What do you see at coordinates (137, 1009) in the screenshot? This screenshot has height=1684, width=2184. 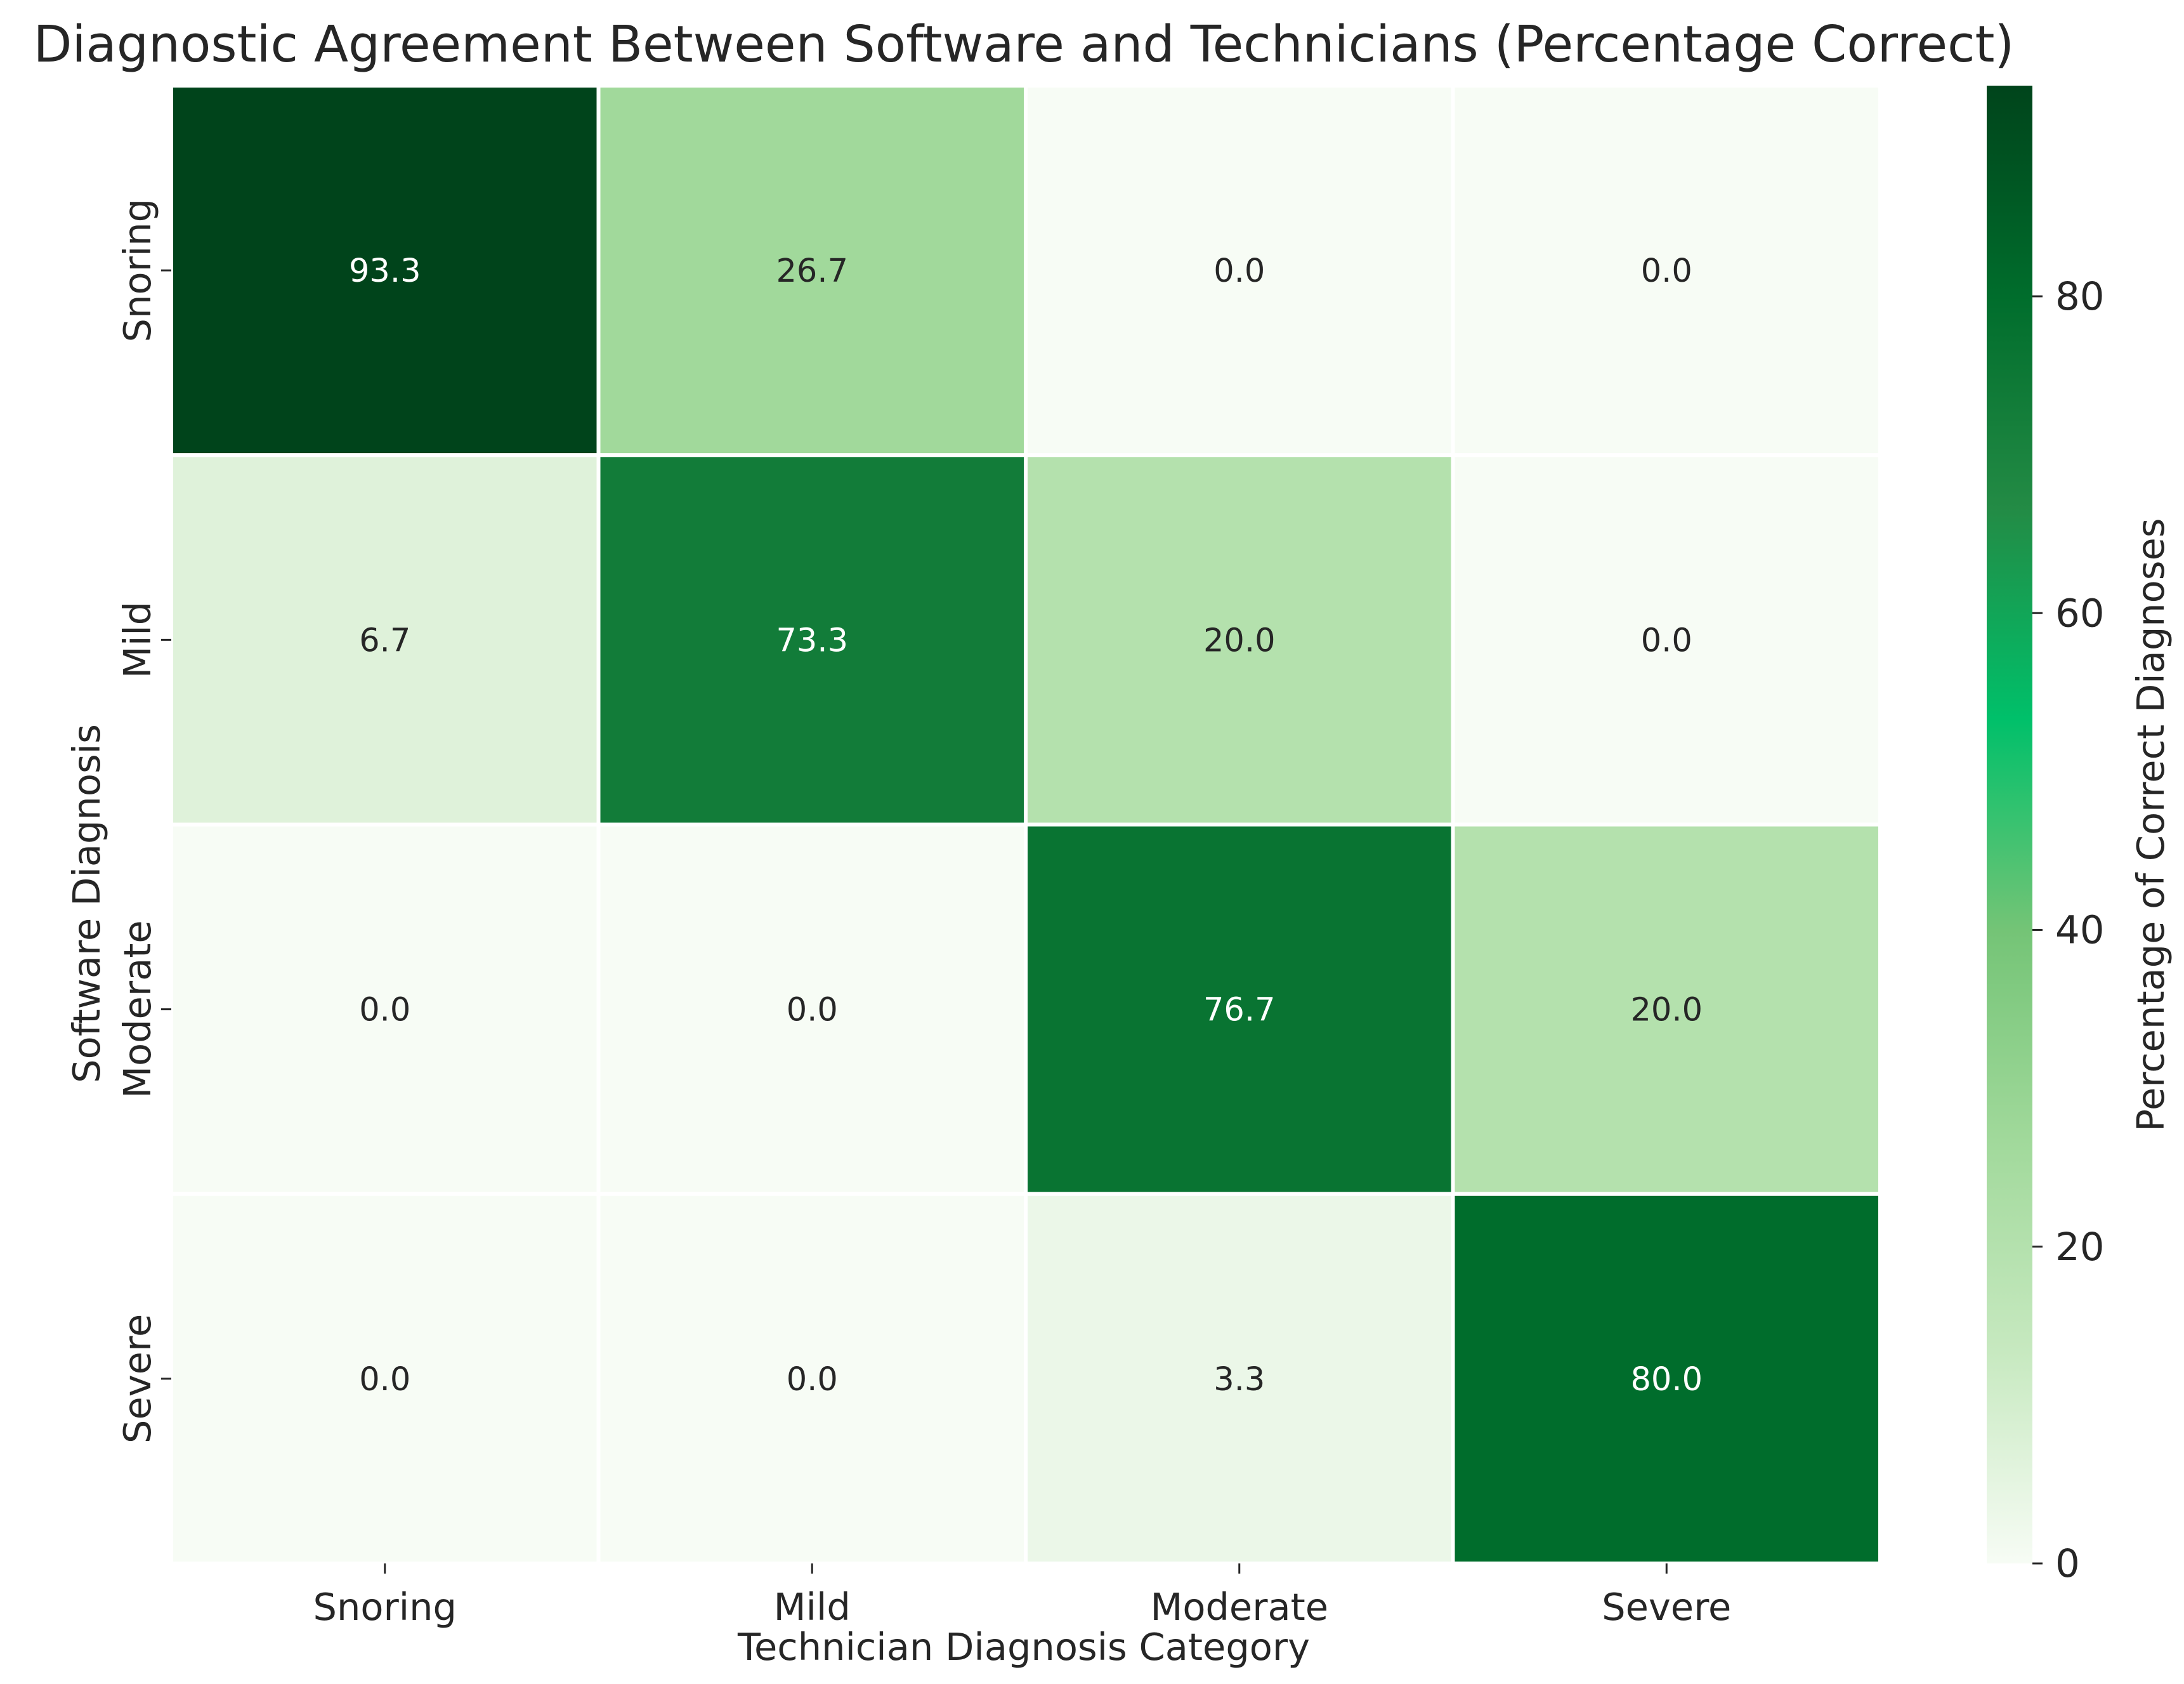 I see `y-tick-label: Moderate` at bounding box center [137, 1009].